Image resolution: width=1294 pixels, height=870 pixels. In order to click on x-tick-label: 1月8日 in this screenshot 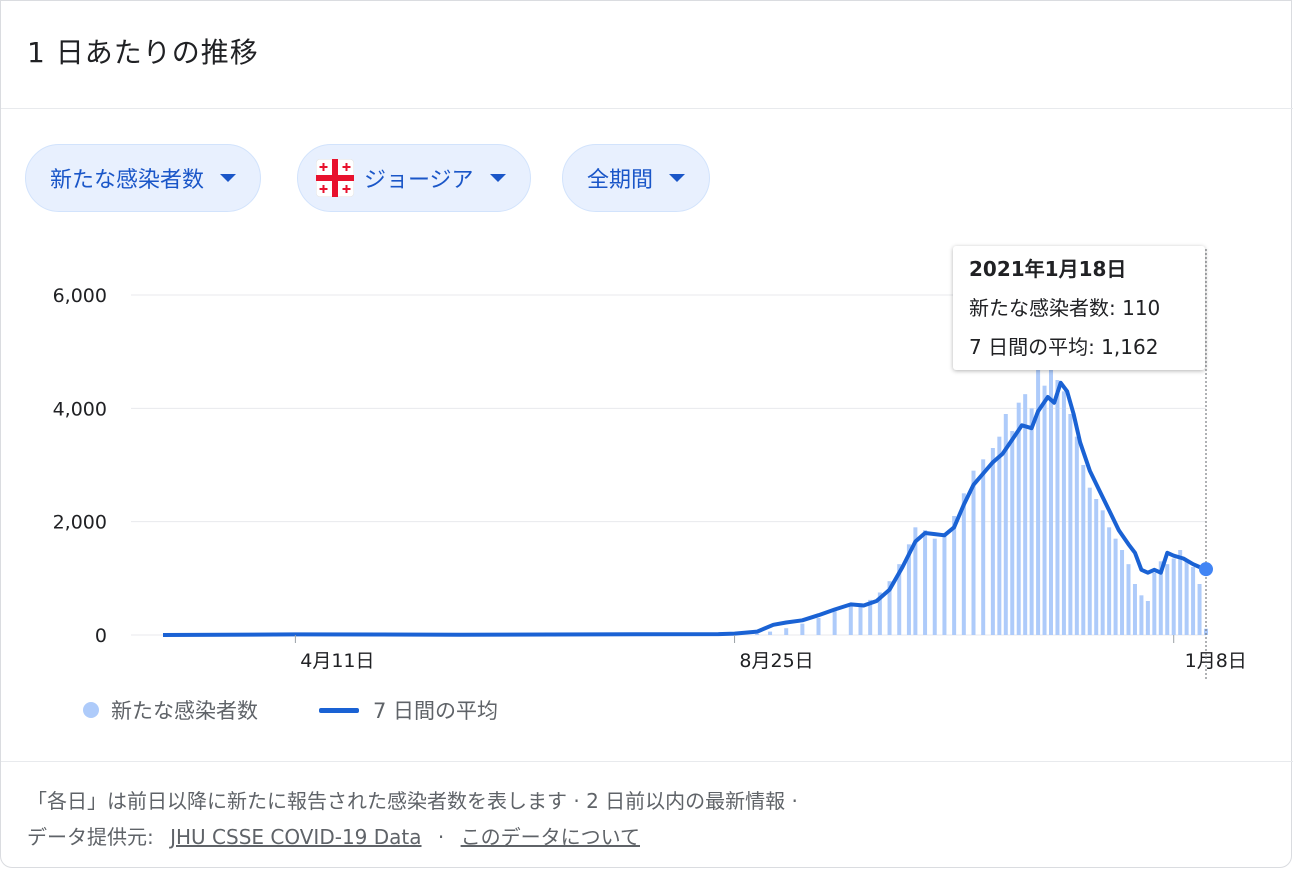, I will do `click(1216, 661)`.